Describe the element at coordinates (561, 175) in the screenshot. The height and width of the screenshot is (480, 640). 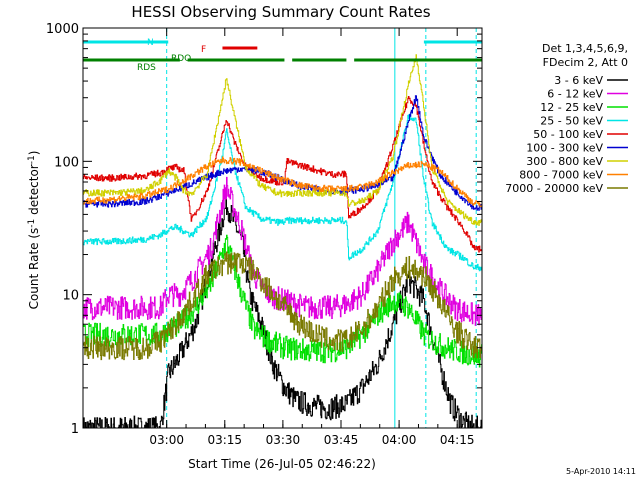
I see `legend-label: 800 - 7000 keV` at that location.